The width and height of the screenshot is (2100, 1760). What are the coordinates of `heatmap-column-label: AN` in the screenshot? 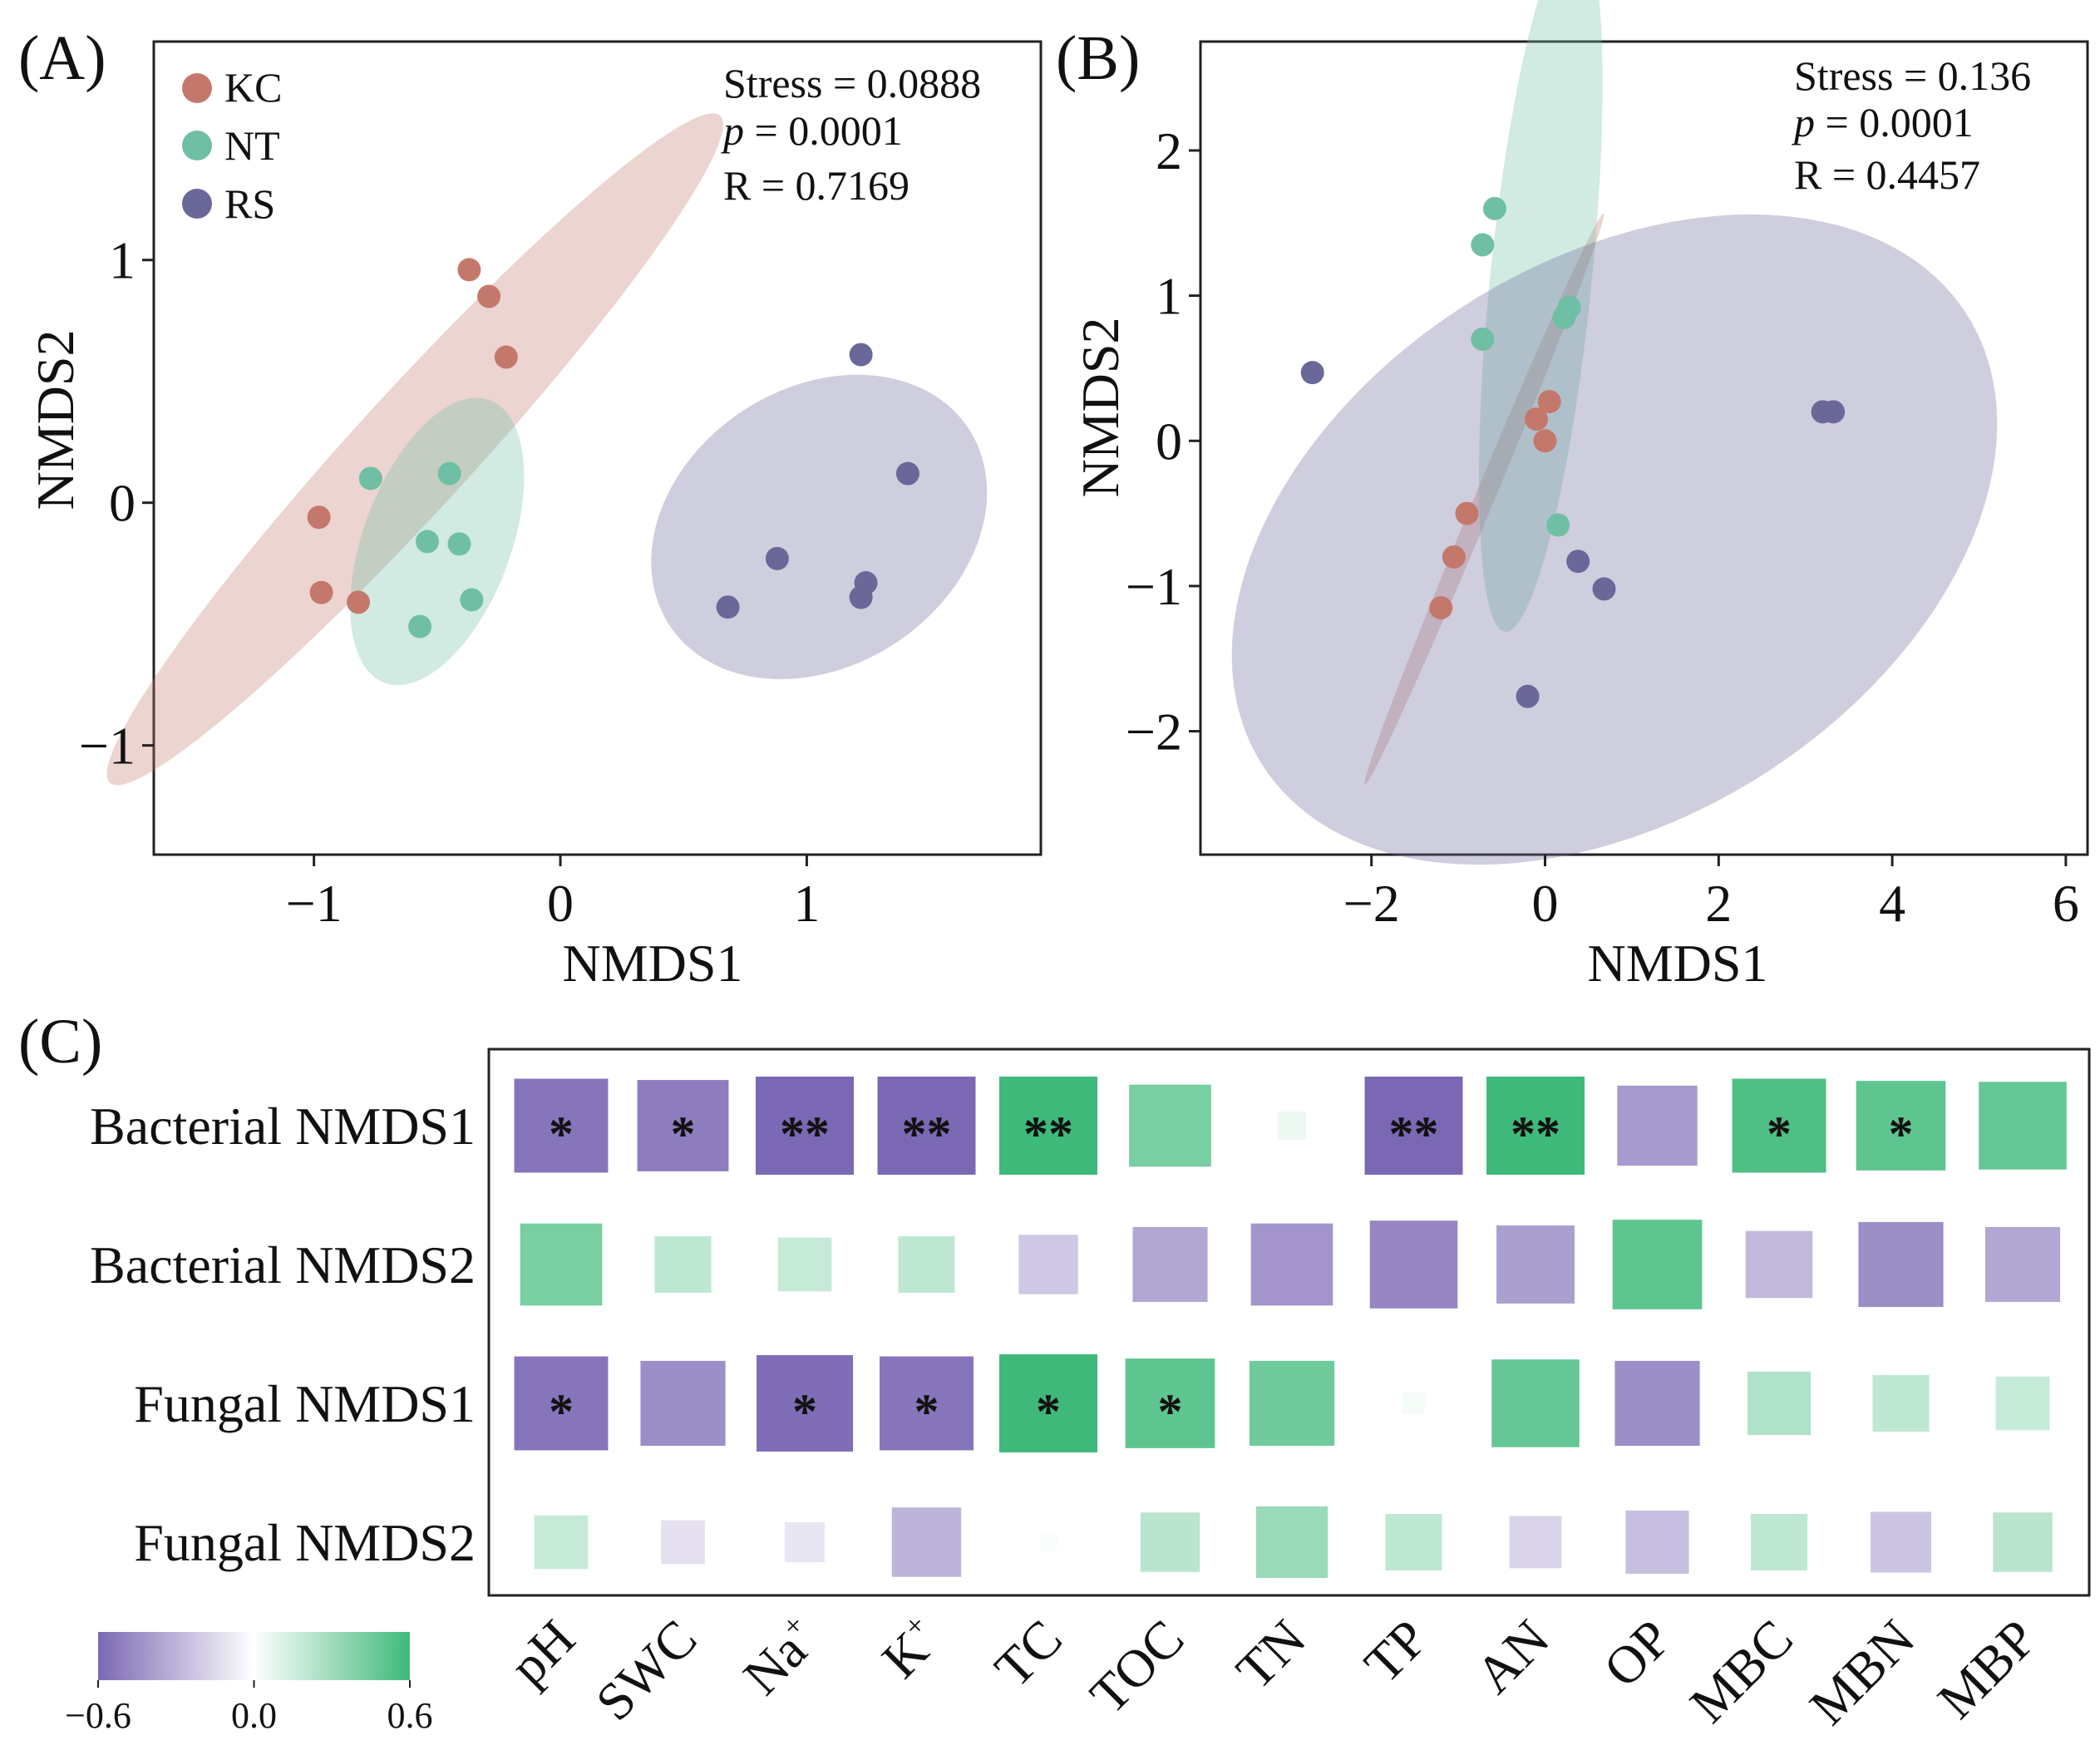 It's located at (1512, 1657).